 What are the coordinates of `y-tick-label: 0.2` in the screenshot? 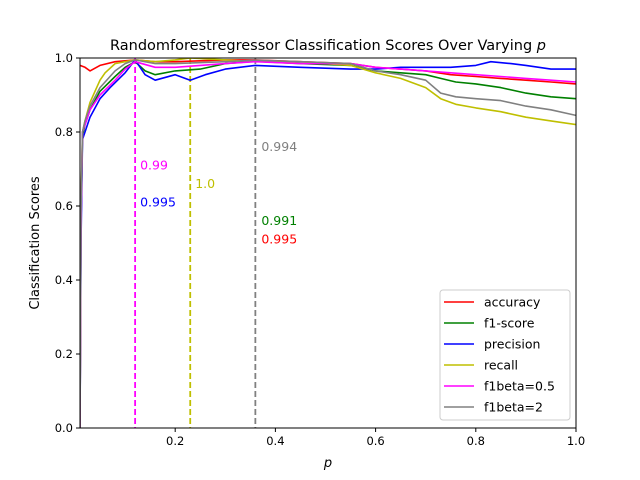 It's located at (64, 354).